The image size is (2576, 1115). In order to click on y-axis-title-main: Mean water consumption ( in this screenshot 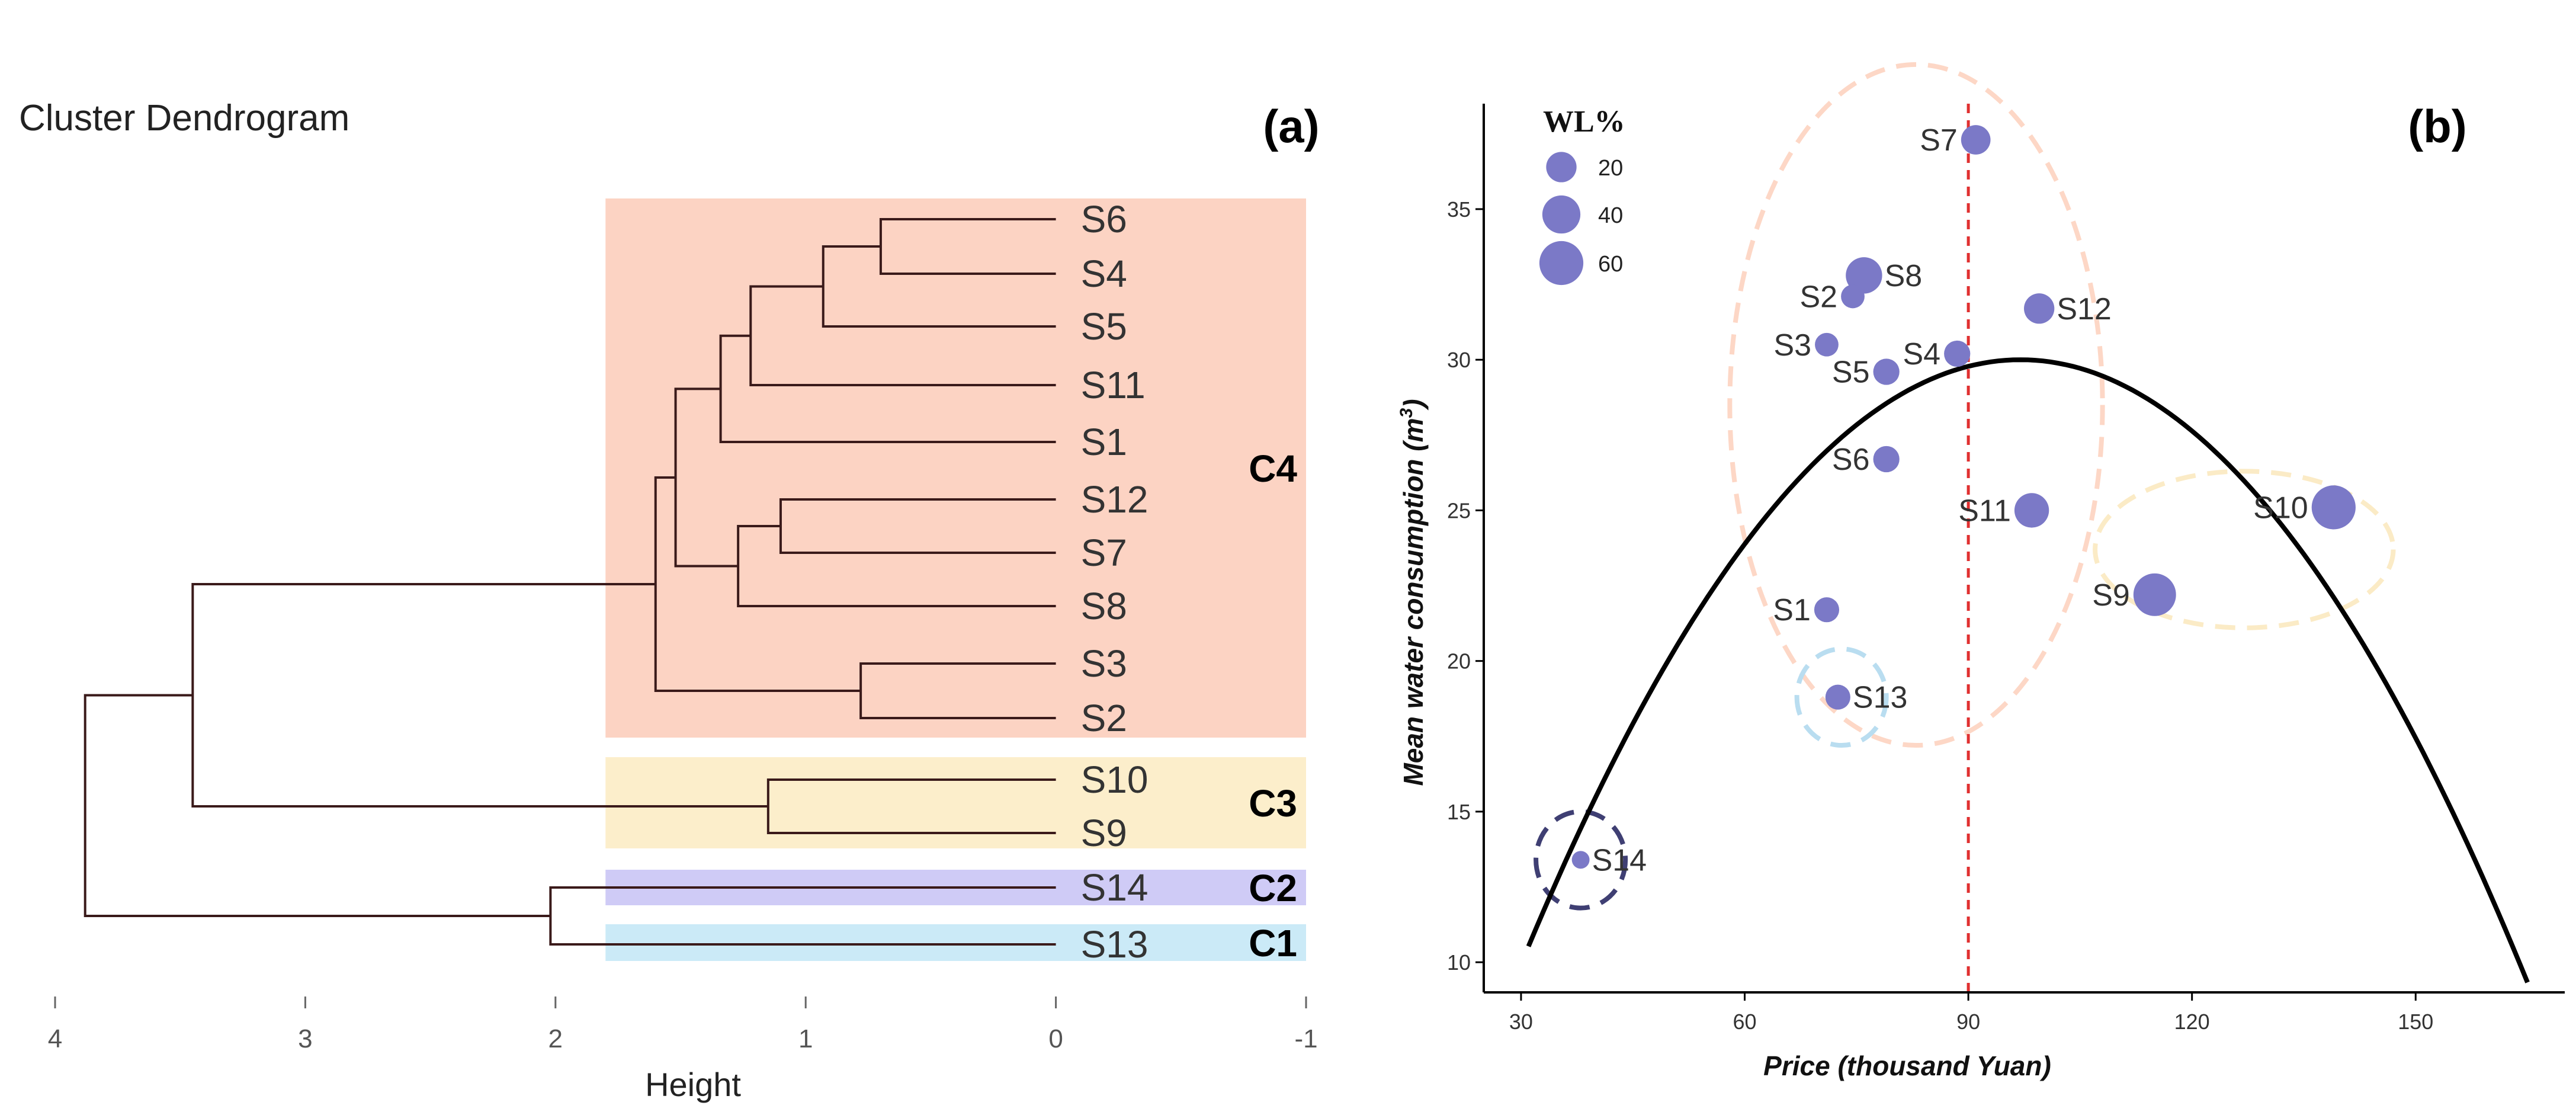, I will do `click(1413, 613)`.